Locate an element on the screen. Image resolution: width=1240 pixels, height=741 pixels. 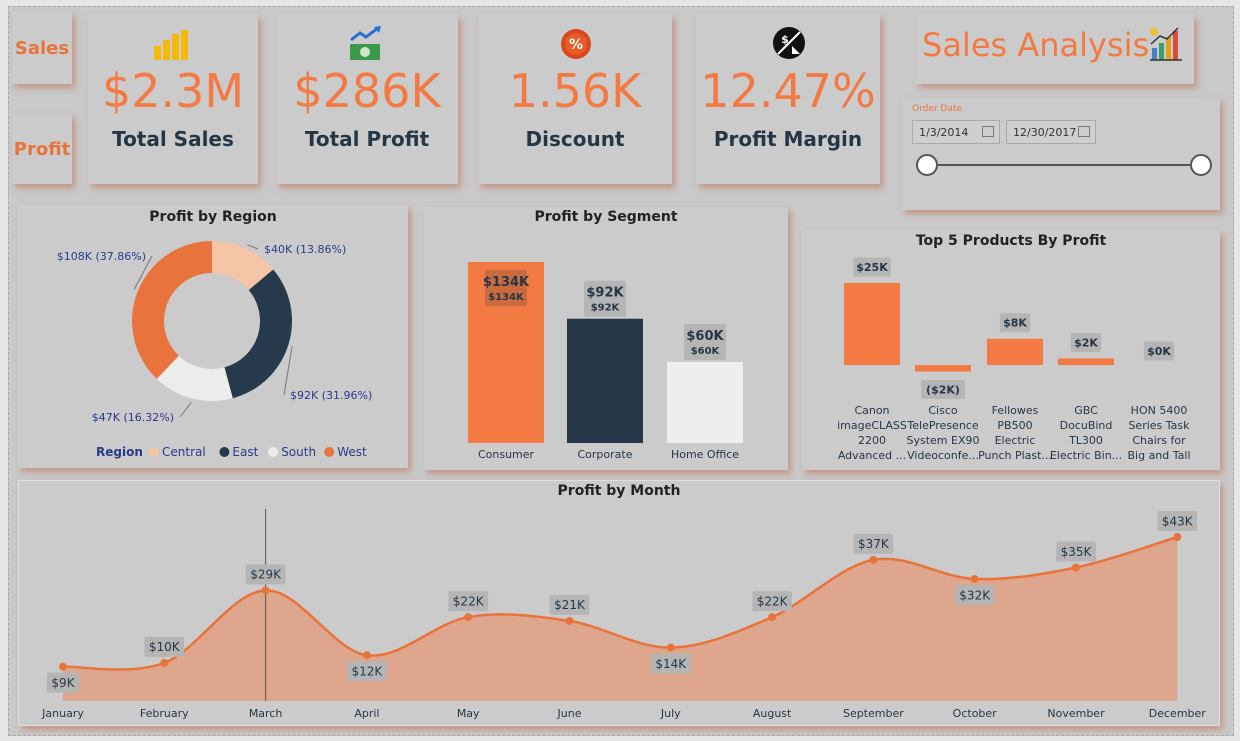
x-tick-label: TelePresence is located at coordinates (942, 425).